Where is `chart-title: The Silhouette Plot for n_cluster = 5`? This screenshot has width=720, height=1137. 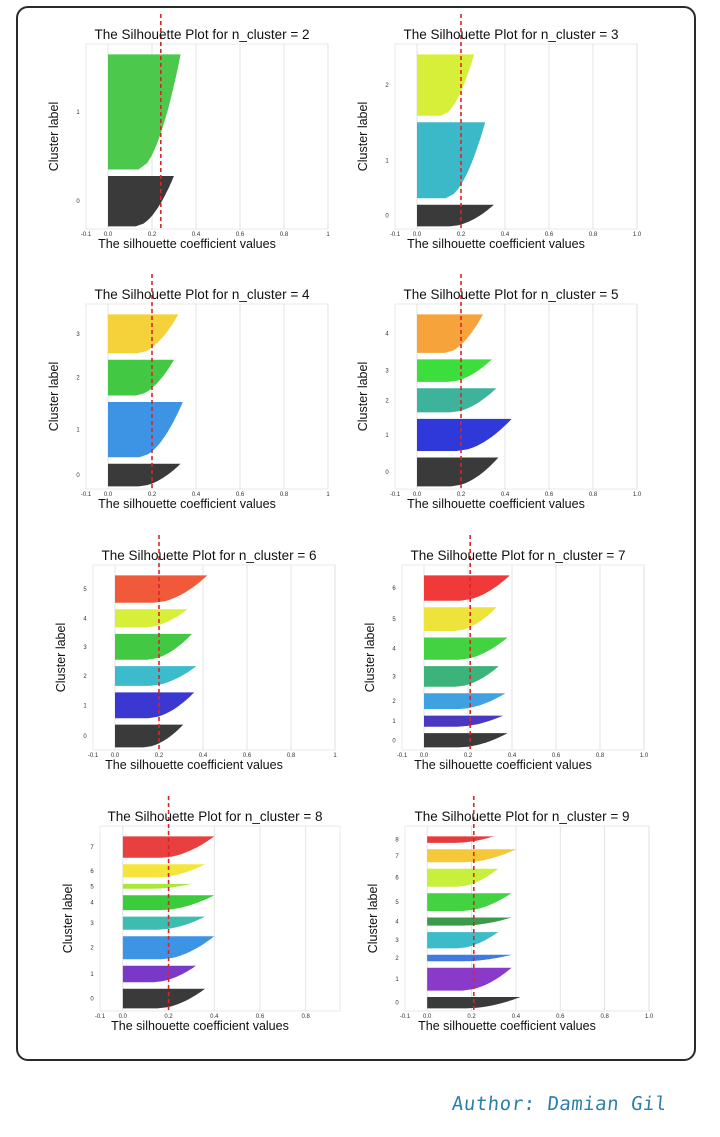
chart-title: The Silhouette Plot for n_cluster = 5 is located at coordinates (511, 294).